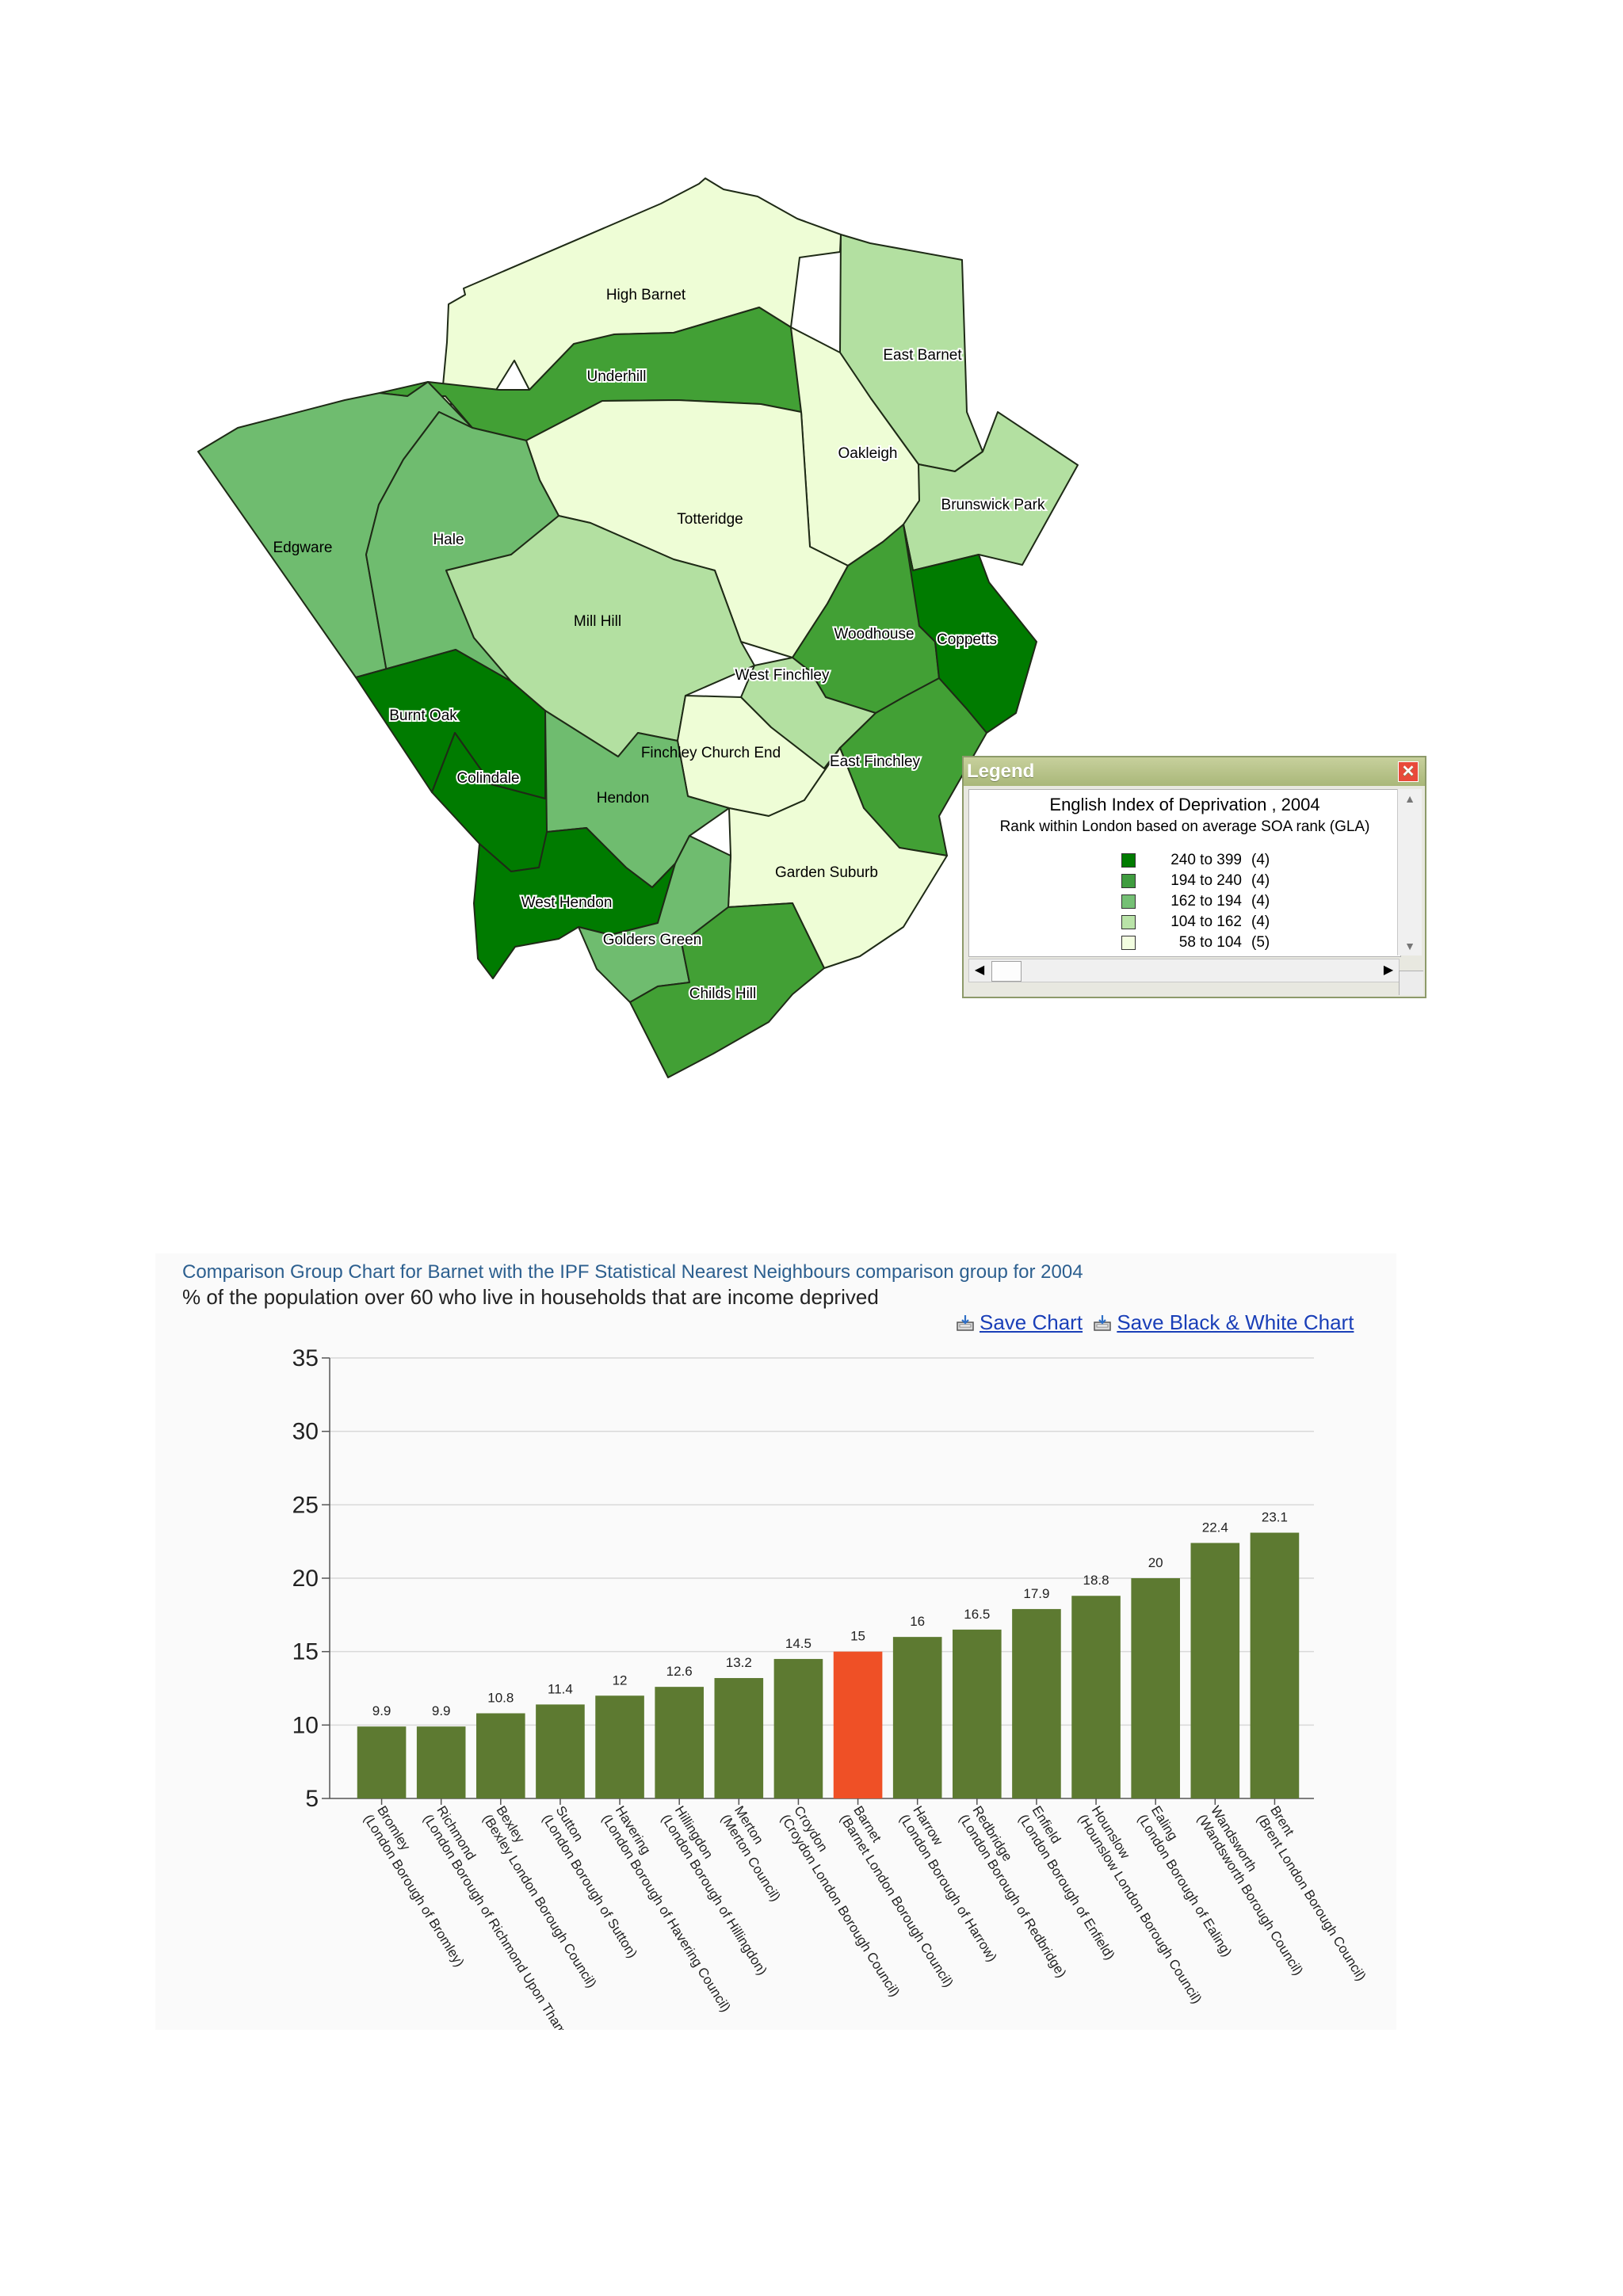  Describe the element at coordinates (305, 1432) in the screenshot. I see `y-tick-label: 30` at that location.